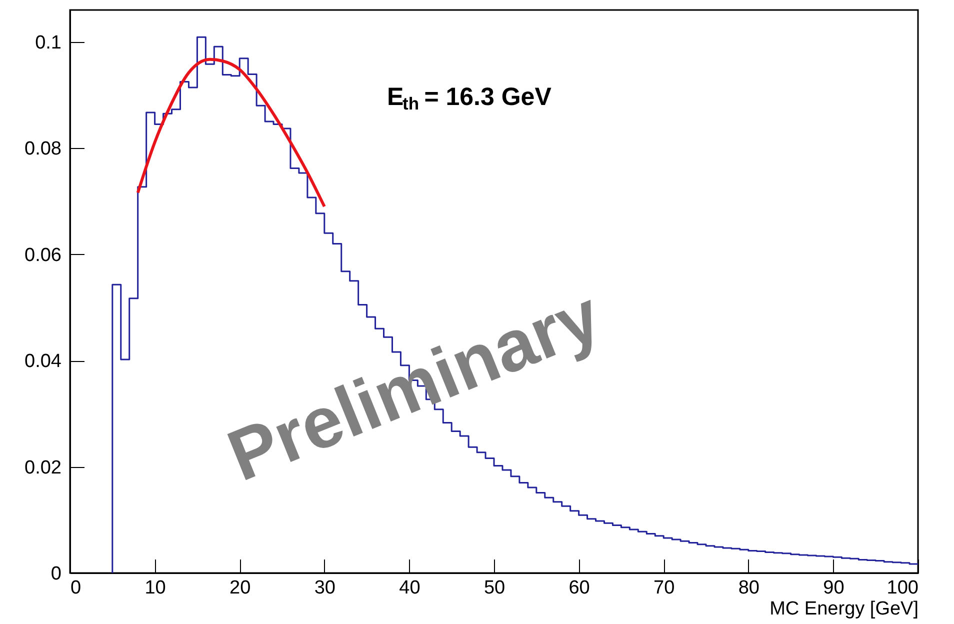 This screenshot has width=954, height=624. What do you see at coordinates (240, 588) in the screenshot?
I see `x-tick-label: 20` at bounding box center [240, 588].